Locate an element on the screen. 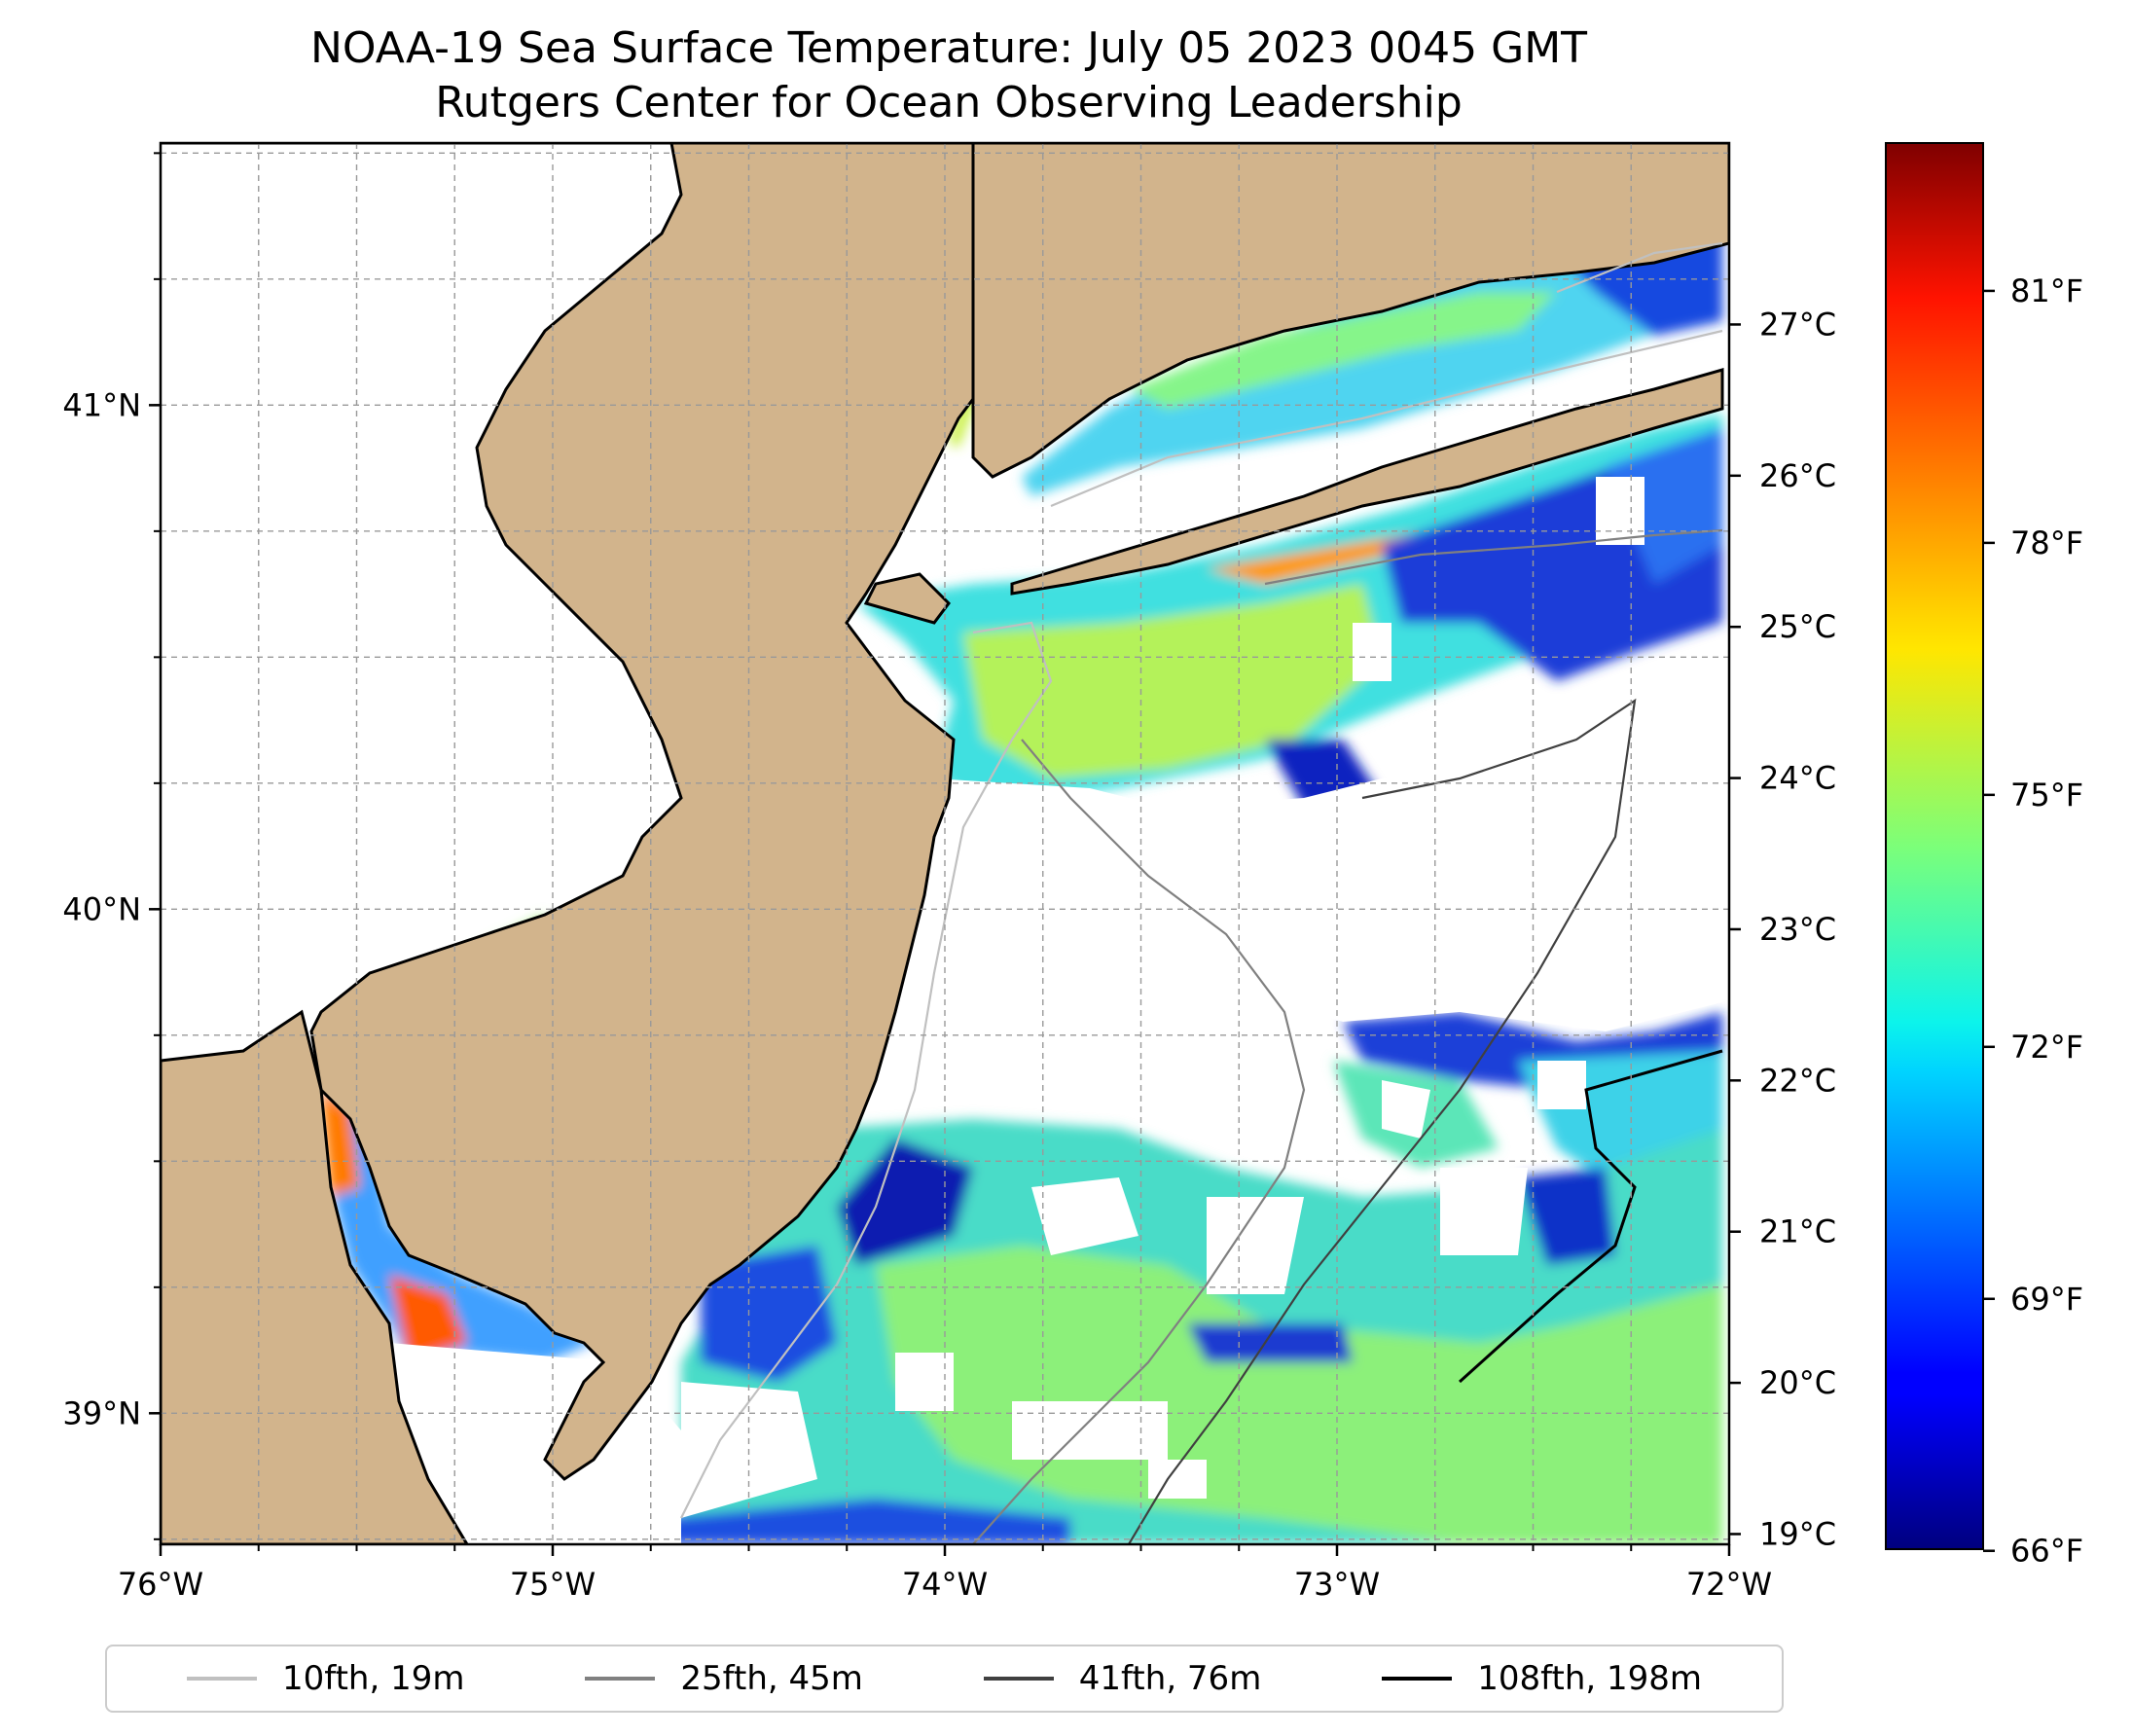 The image size is (2132, 1736). bight-warm is located at coordinates (1172, 681).